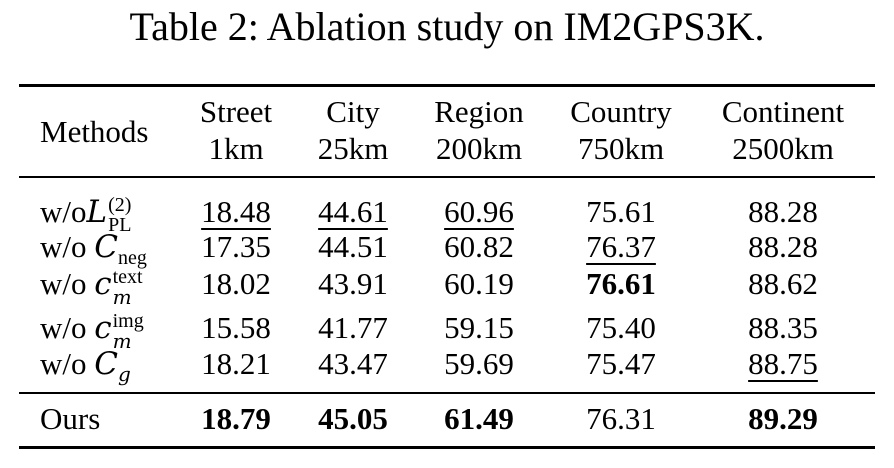  What do you see at coordinates (236, 246) in the screenshot?
I see `cell-r2-street: 17.35` at bounding box center [236, 246].